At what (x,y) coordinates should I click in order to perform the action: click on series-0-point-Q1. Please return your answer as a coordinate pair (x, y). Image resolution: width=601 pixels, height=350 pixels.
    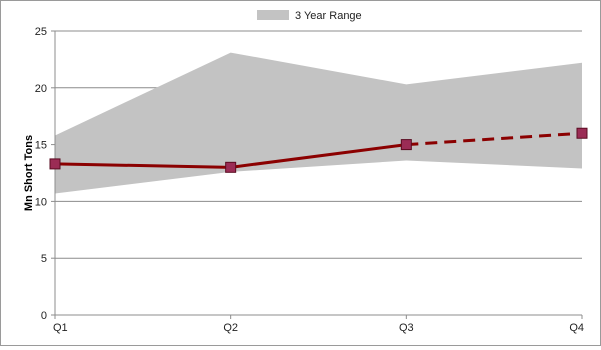
    Looking at the image, I should click on (55, 164).